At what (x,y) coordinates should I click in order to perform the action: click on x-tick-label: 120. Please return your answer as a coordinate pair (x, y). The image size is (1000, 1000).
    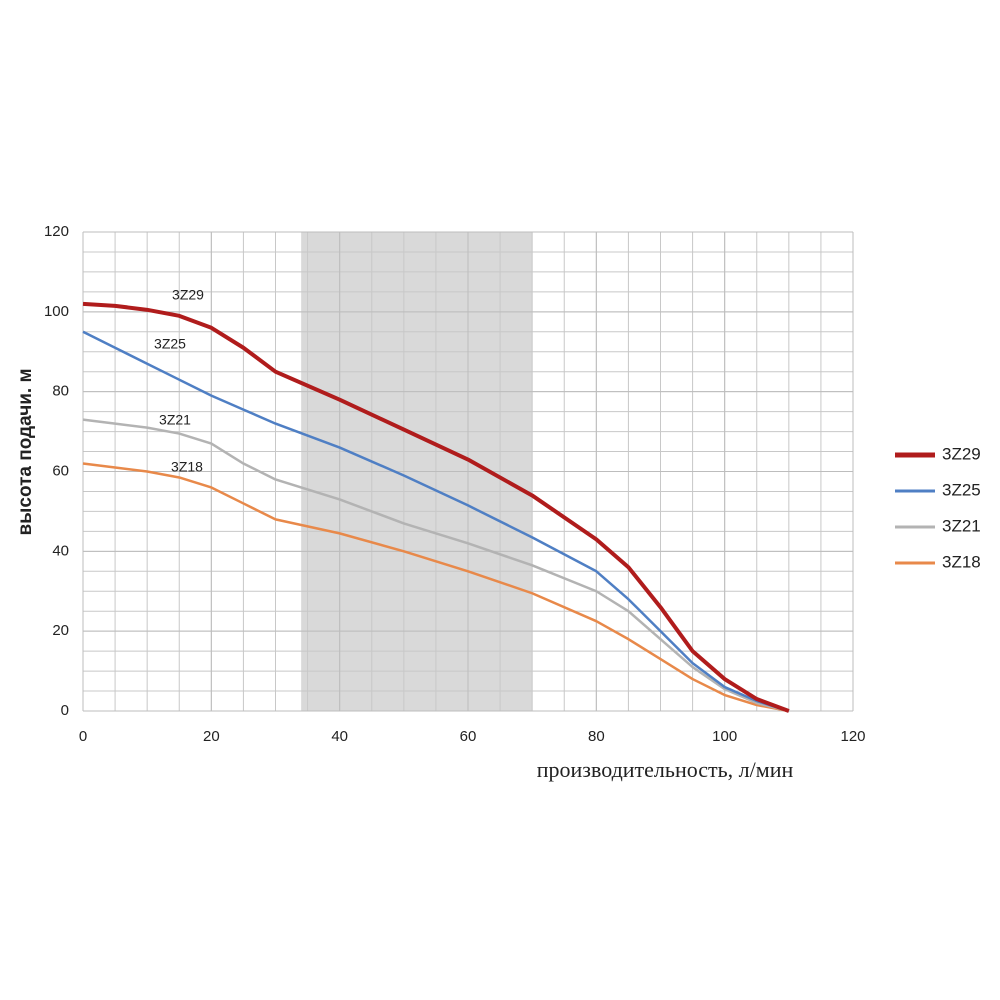
    Looking at the image, I should click on (852, 736).